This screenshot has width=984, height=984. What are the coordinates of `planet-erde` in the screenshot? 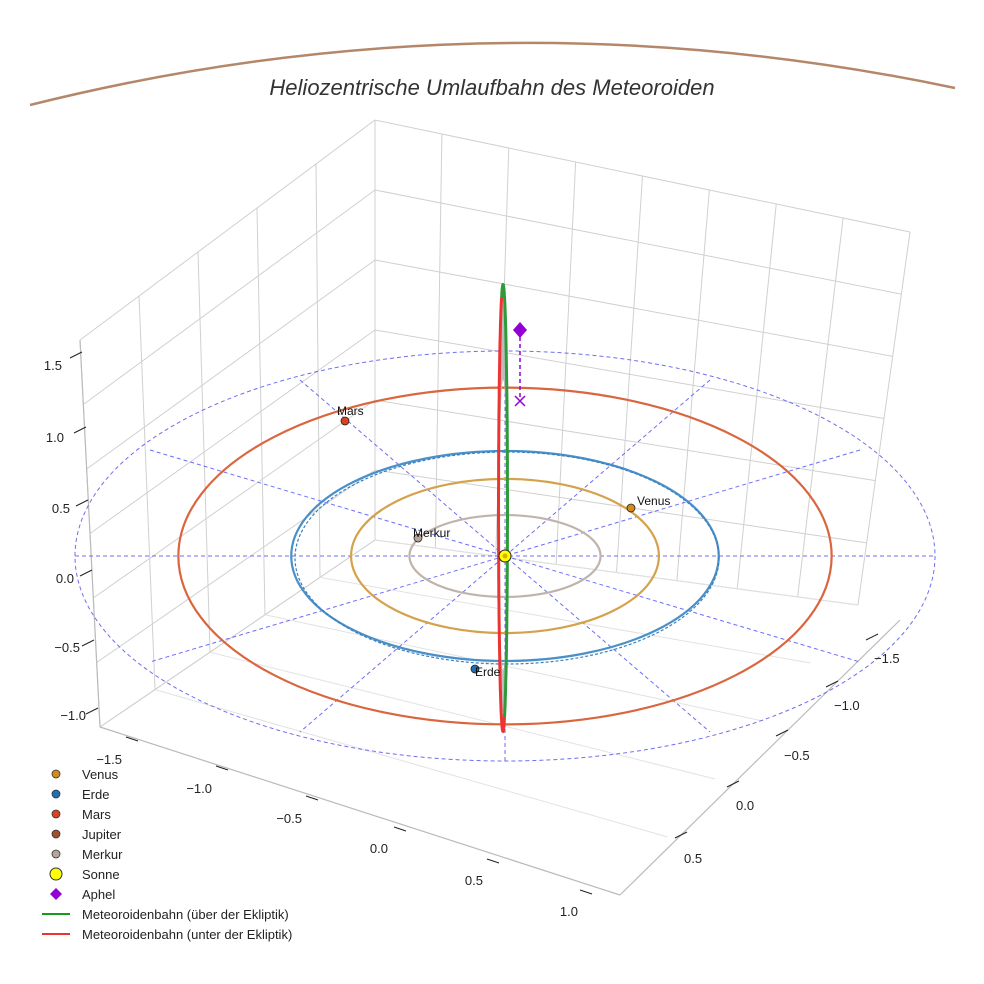 It's located at (475, 669).